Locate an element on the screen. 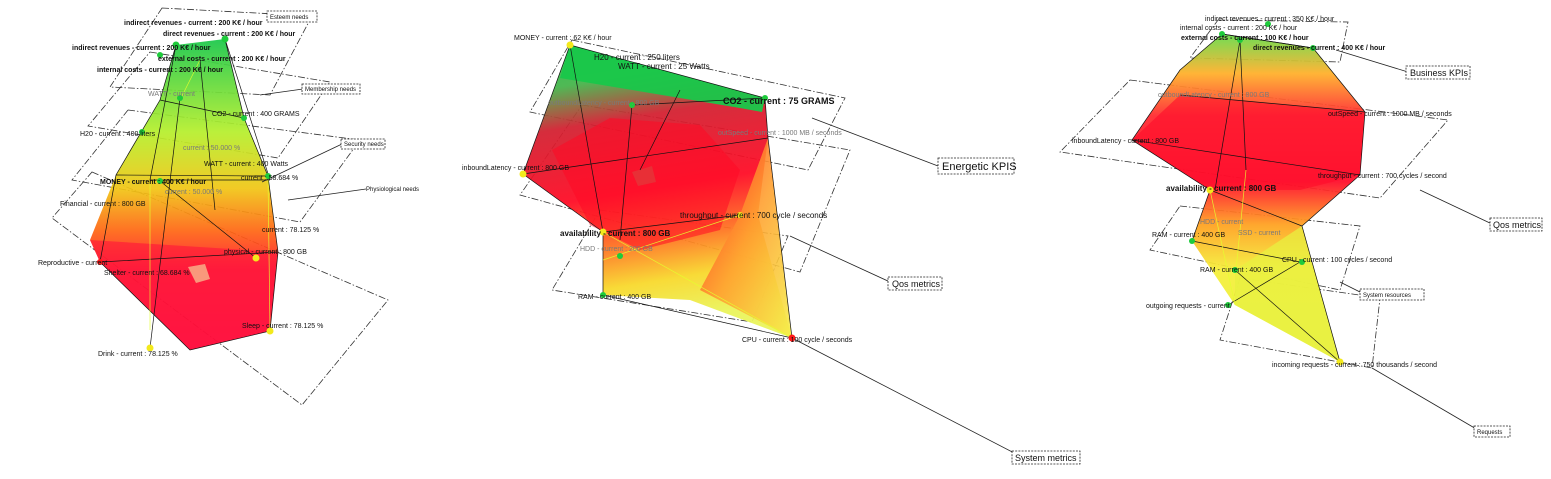 The height and width of the screenshot is (479, 1551). label-d1-7: H20 - current : 400 liters is located at coordinates (118, 134).